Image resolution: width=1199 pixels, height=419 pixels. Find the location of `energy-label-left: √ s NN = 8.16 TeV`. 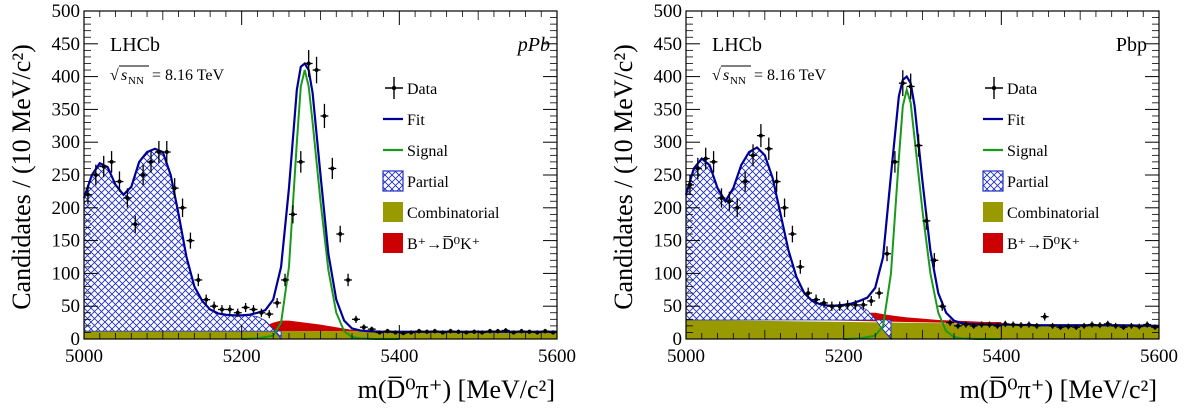

energy-label-left: √ s NN = 8.16 TeV is located at coordinates (167, 76).